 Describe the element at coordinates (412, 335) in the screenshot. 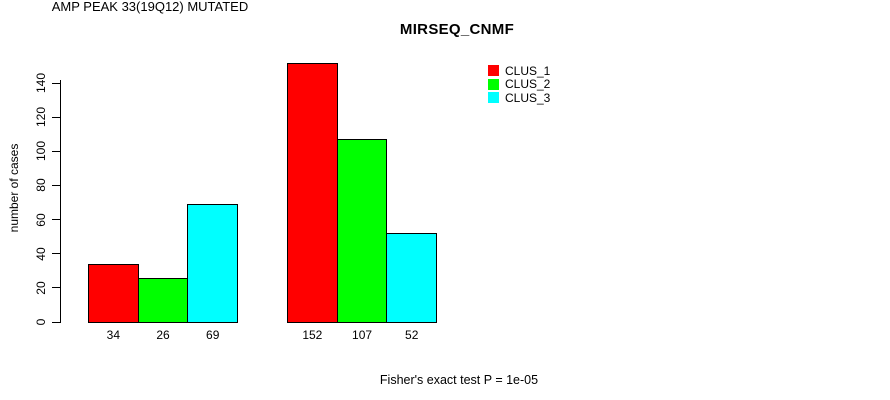

I see `bar-value-label: 52` at that location.